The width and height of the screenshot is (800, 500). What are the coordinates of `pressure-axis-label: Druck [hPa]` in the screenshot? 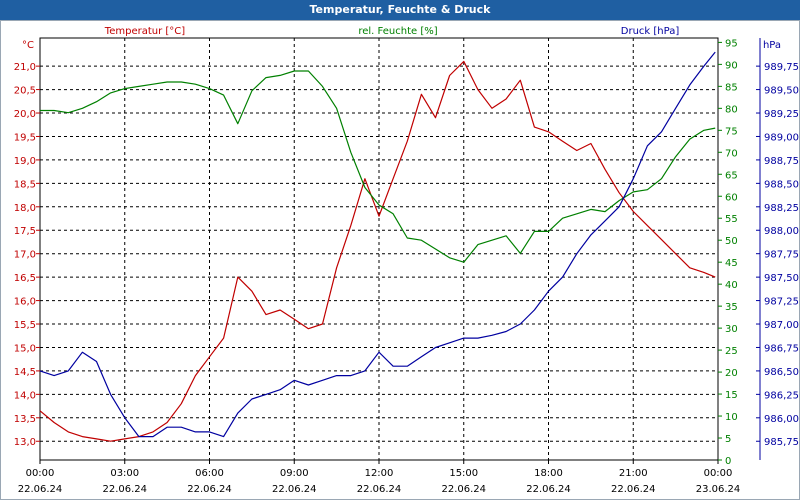 It's located at (650, 31).